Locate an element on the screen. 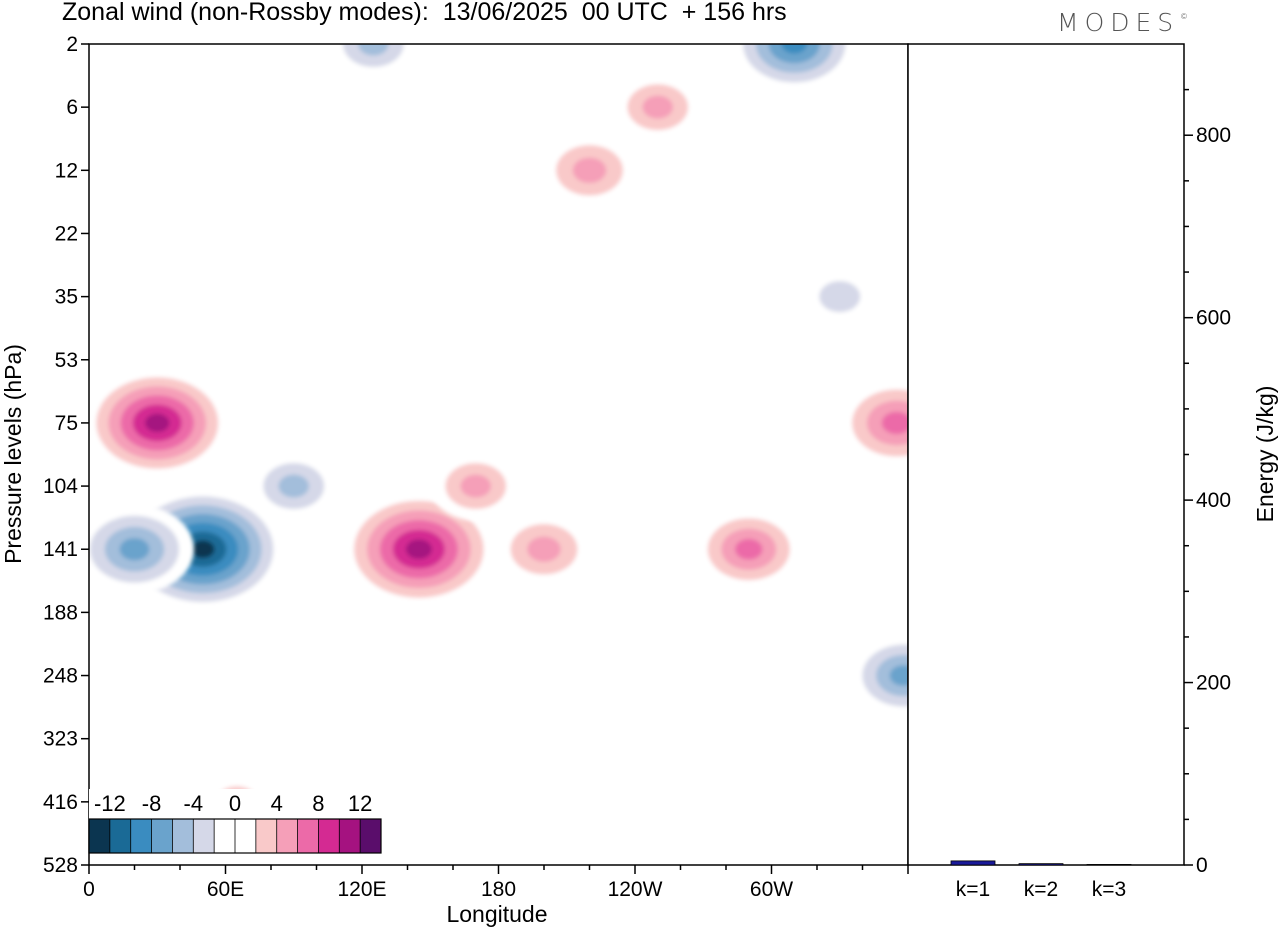 The width and height of the screenshot is (1280, 930). x-axis: 0 60E 120E 180 120W 60W is located at coordinates (496, 883).